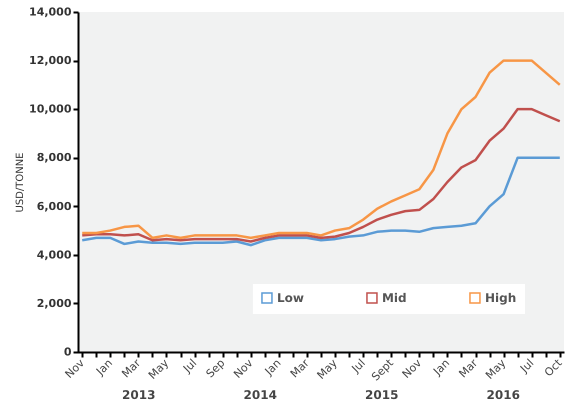 Image resolution: width=571 pixels, height=410 pixels. What do you see at coordinates (54, 255) in the screenshot?
I see `y-tick-label: 4,000` at bounding box center [54, 255].